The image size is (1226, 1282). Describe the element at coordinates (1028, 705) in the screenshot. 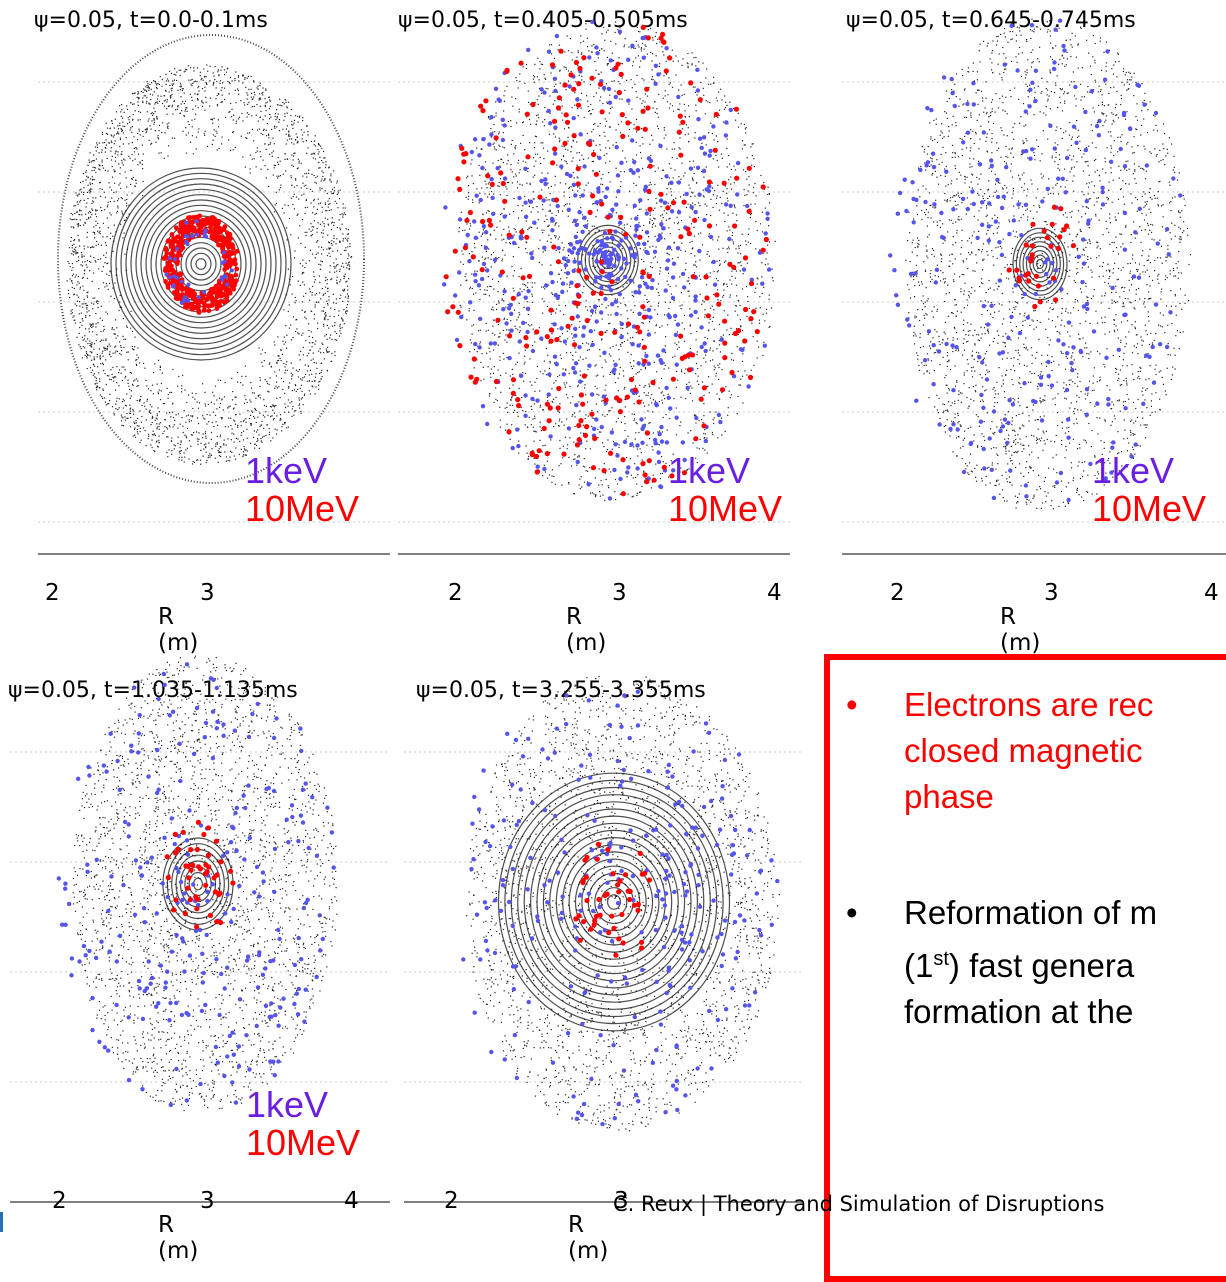

I see `bullet-line: Electrons are rec` at that location.